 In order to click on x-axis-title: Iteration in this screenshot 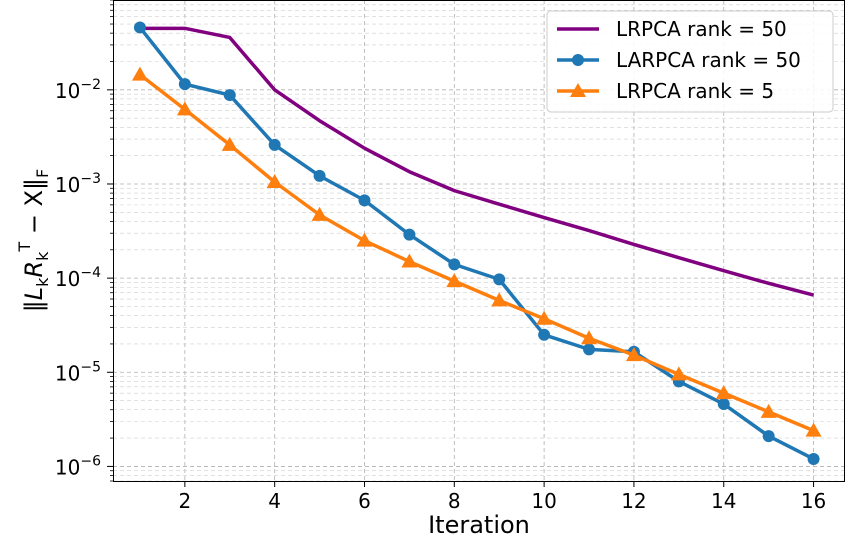, I will do `click(479, 523)`.